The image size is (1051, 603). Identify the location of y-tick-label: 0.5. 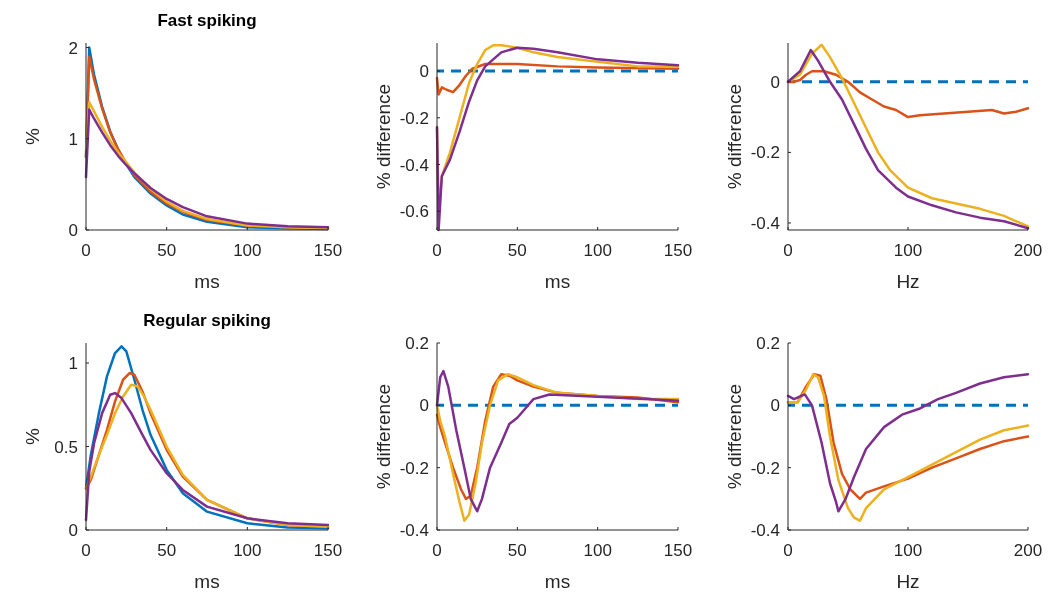
(66, 447).